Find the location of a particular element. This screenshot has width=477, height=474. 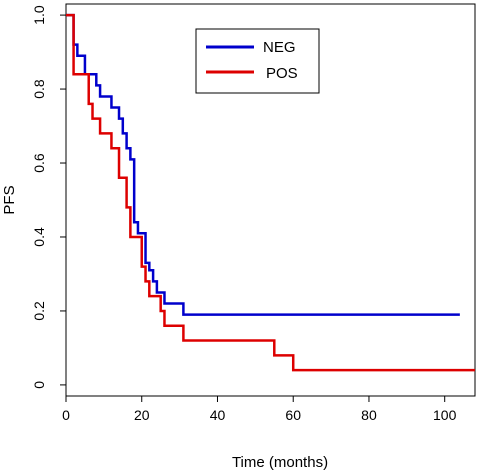

y-tick-label: 0.4 is located at coordinates (39, 237).